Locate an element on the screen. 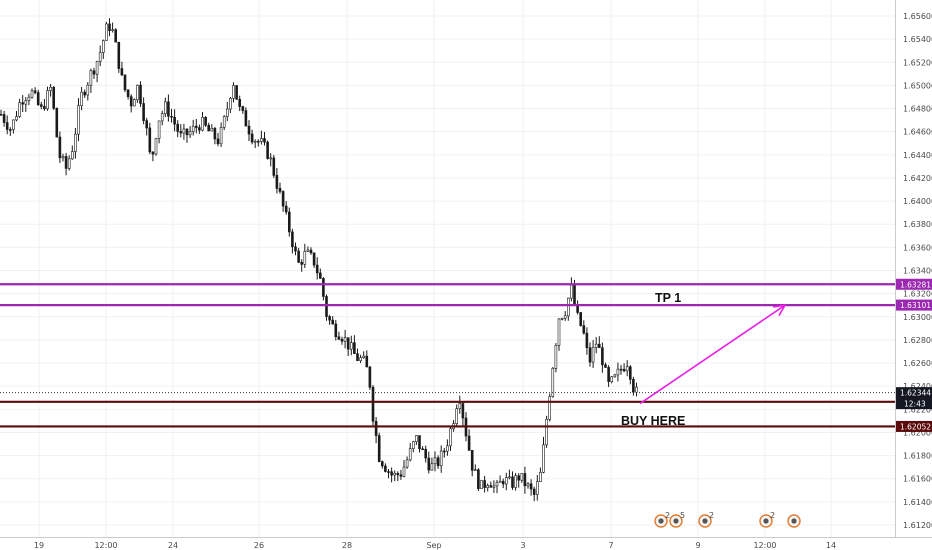  economic-event-icon: 5 is located at coordinates (677, 519).